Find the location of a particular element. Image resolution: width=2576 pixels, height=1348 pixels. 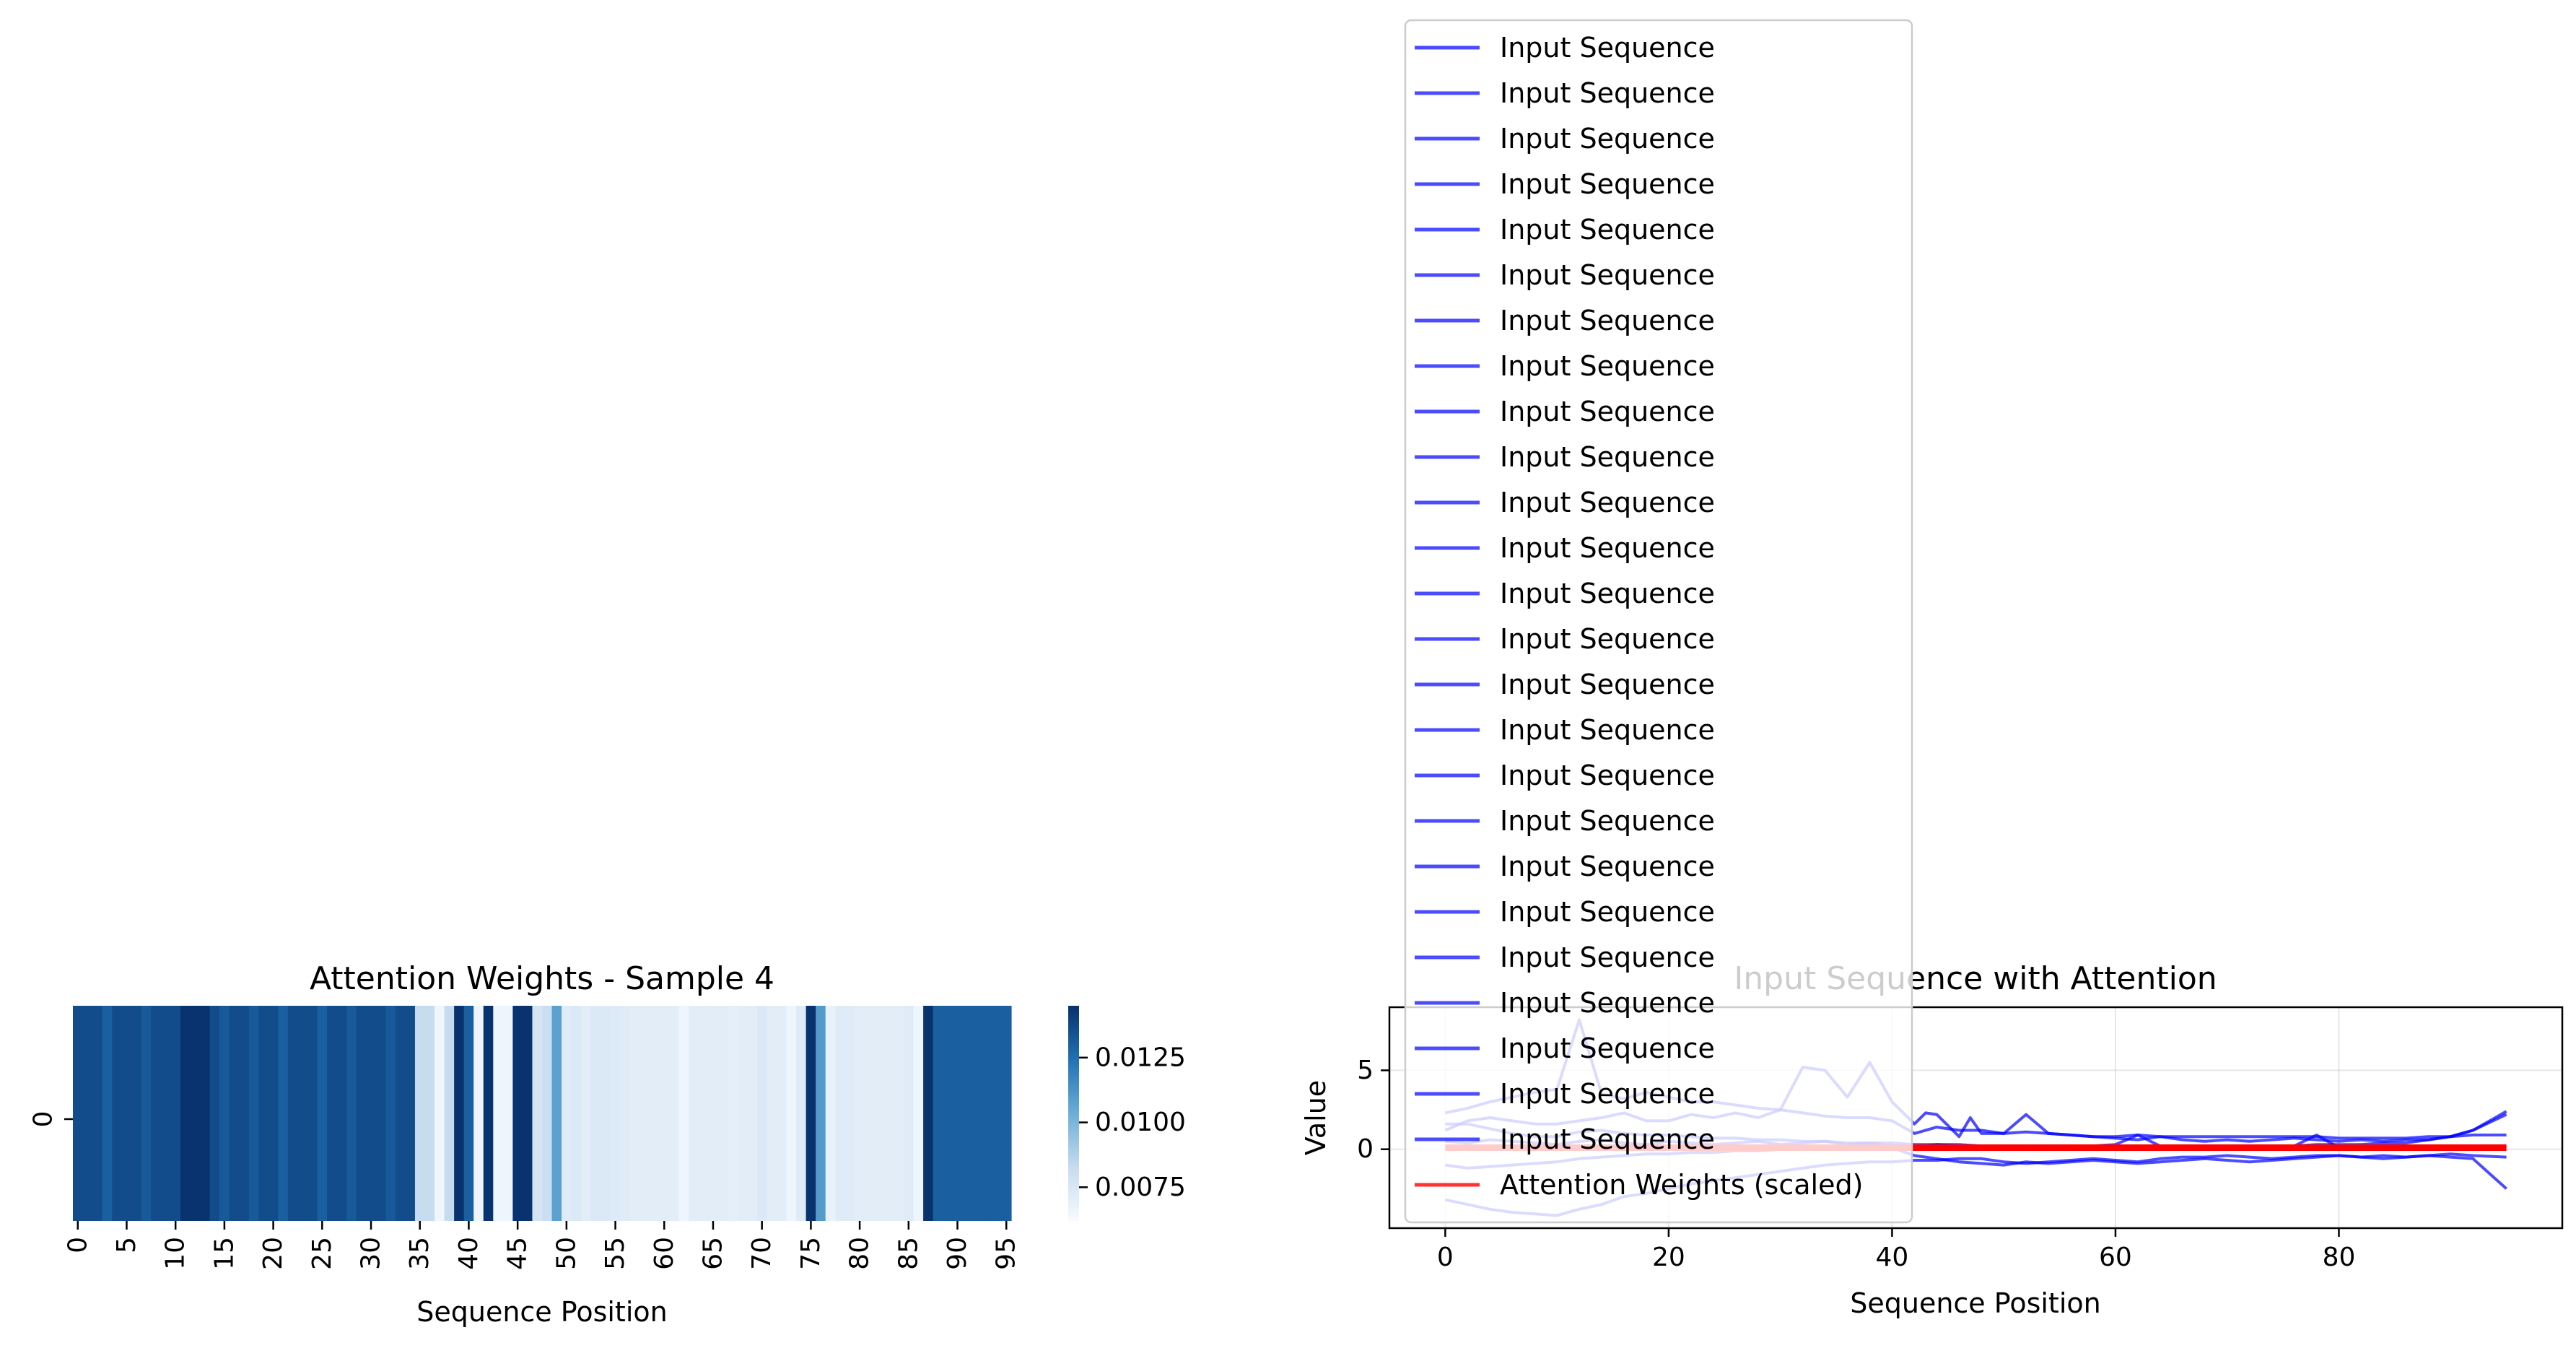

heatmap-x-tick-label: 65 is located at coordinates (713, 1253).